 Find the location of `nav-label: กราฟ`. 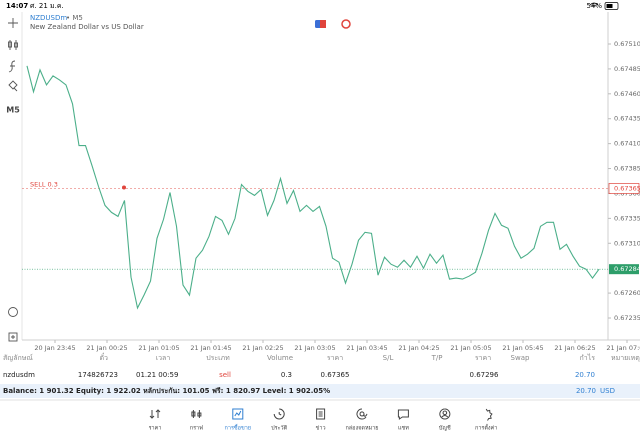

nav-label: กราฟ is located at coordinates (196, 428).